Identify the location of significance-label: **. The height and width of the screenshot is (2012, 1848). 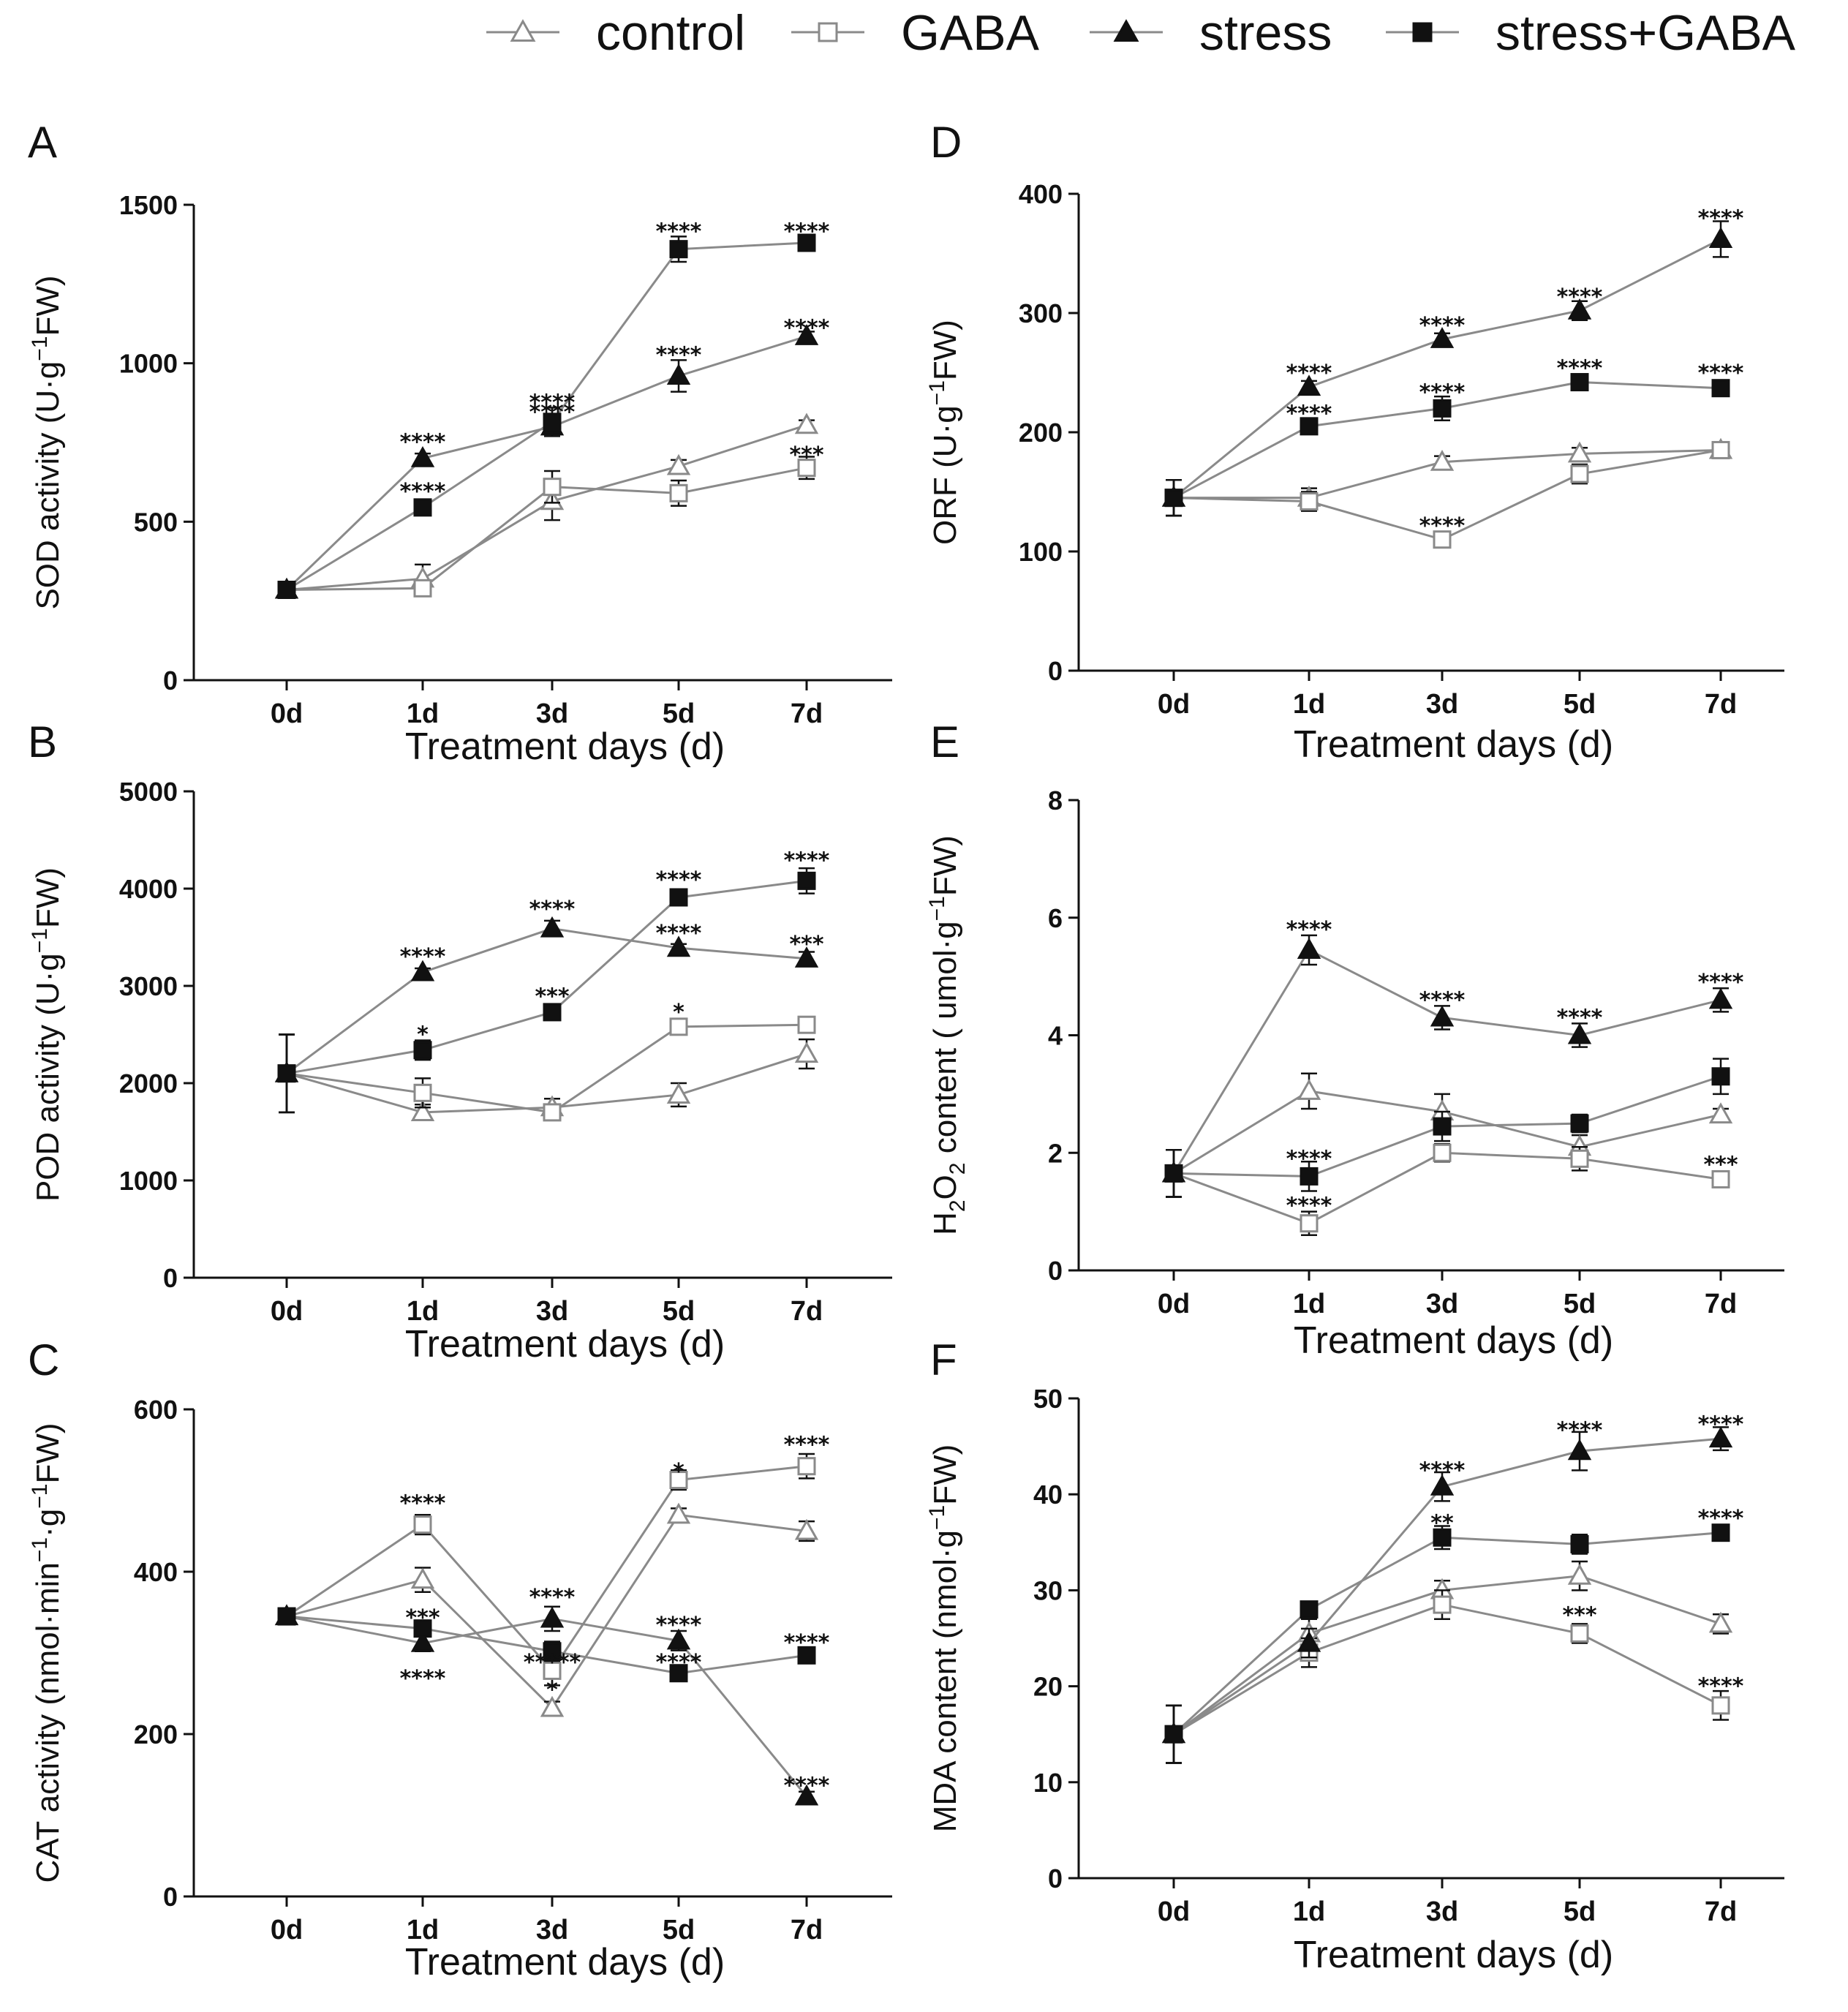
(1442, 1524).